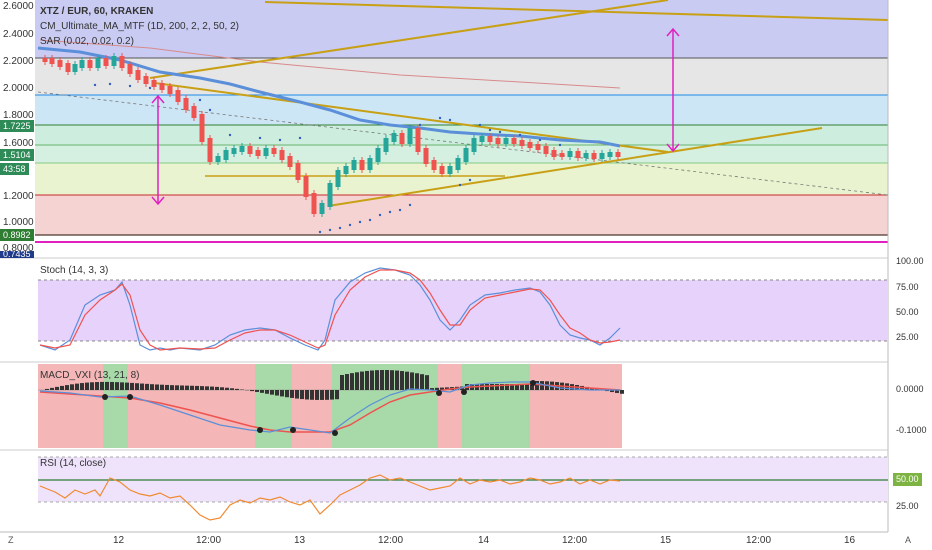  Describe the element at coordinates (907, 312) in the screenshot. I see `stoch-tick: 50.00` at that location.